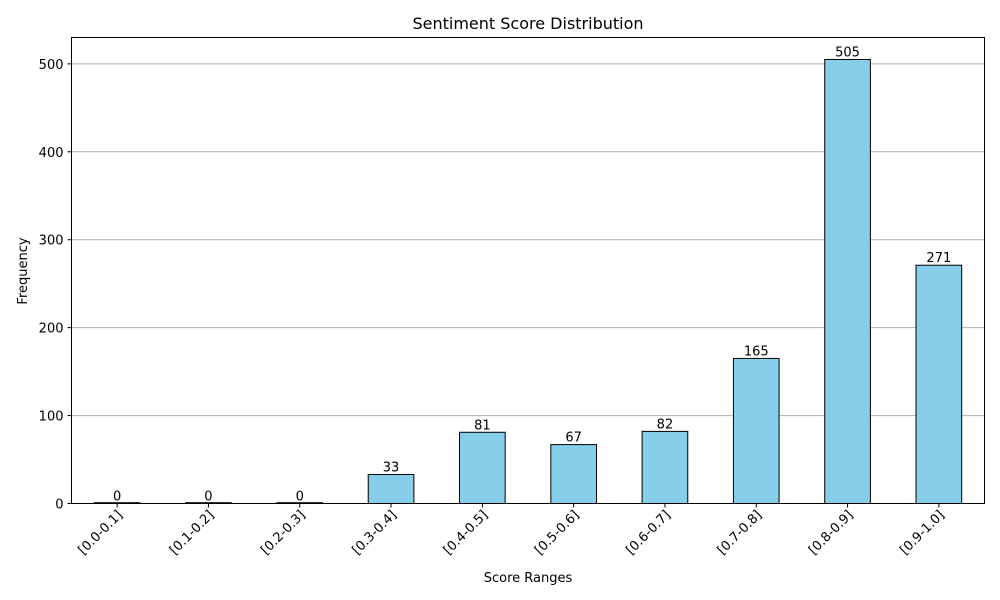 The image size is (1000, 600). Describe the element at coordinates (391, 467) in the screenshot. I see `bar-value-label: 33` at that location.